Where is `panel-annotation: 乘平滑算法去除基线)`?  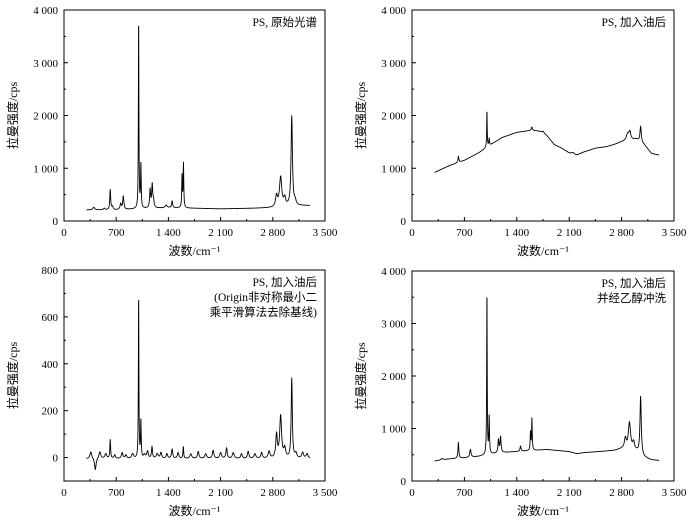
panel-annotation: 乘平滑算法去除基线) is located at coordinates (263, 312).